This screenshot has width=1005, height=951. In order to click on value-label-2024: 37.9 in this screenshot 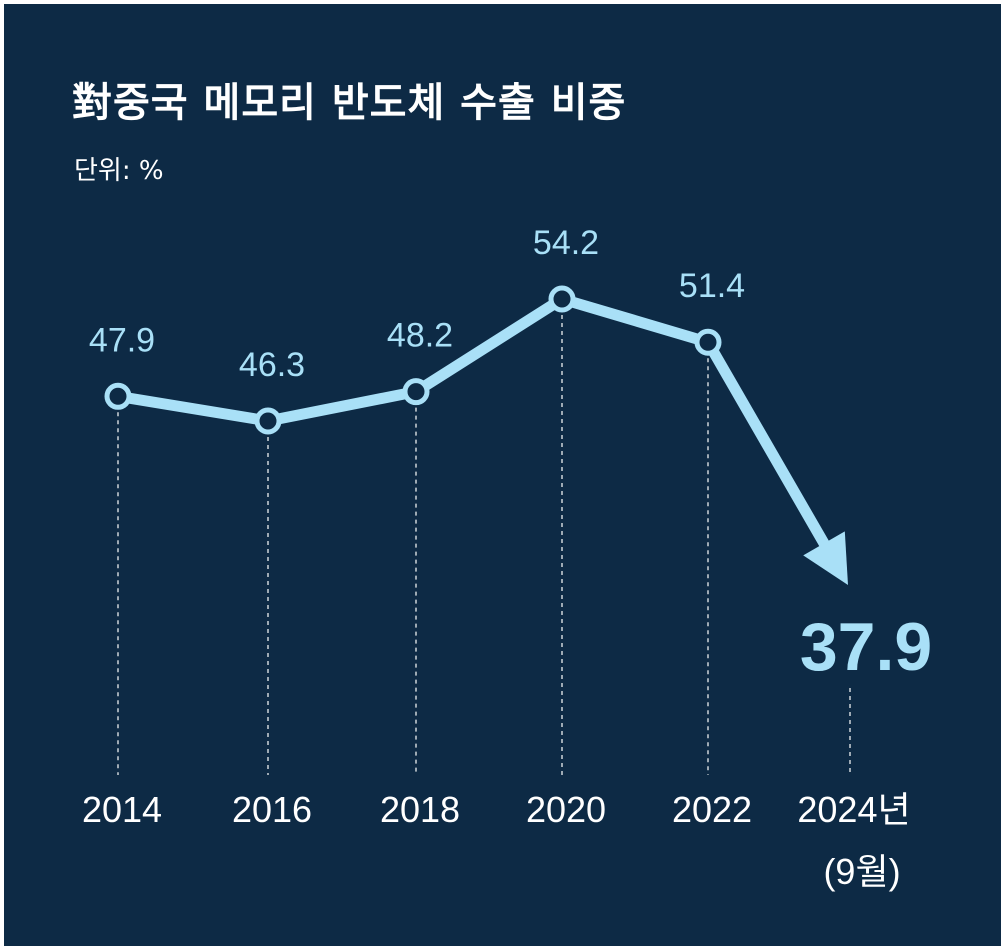, I will do `click(866, 647)`.